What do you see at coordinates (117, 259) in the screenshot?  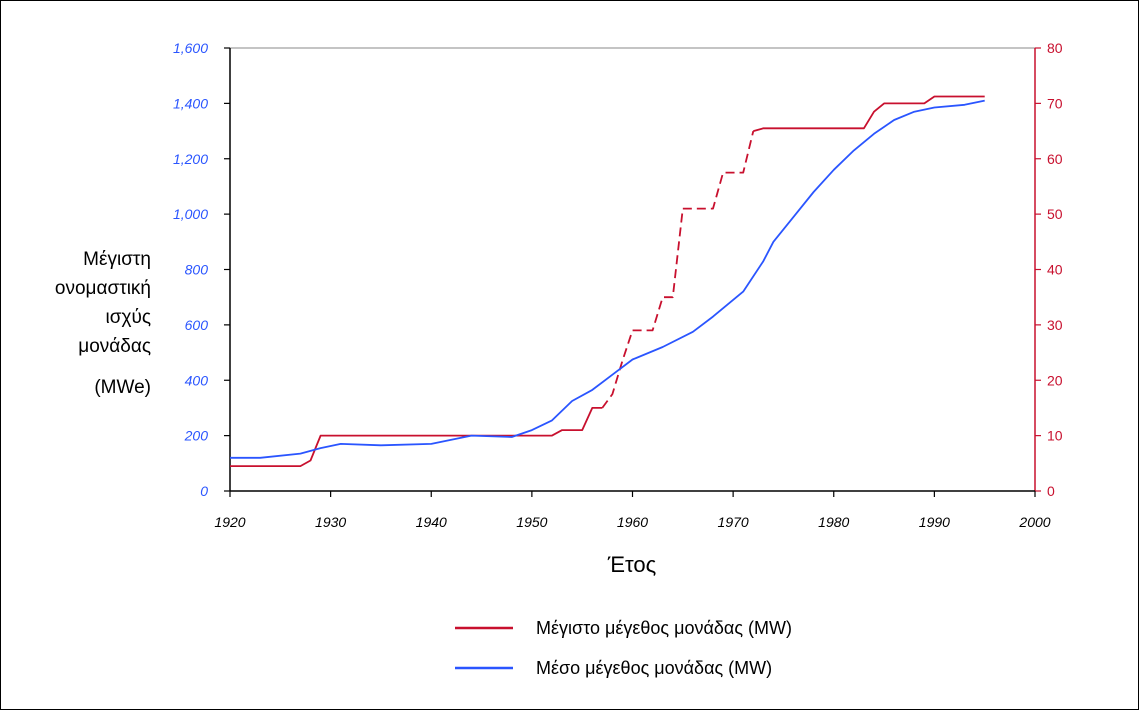 I see `y-axis-label-line: Μέγιστη` at bounding box center [117, 259].